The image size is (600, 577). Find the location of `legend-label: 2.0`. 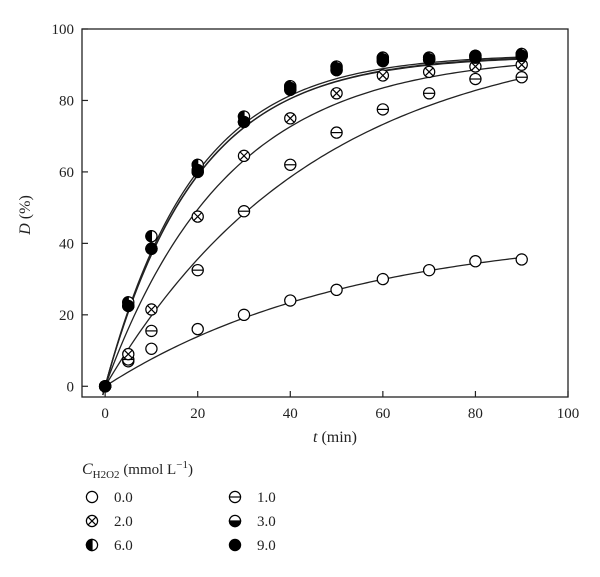

legend-label: 2.0 is located at coordinates (123, 522).